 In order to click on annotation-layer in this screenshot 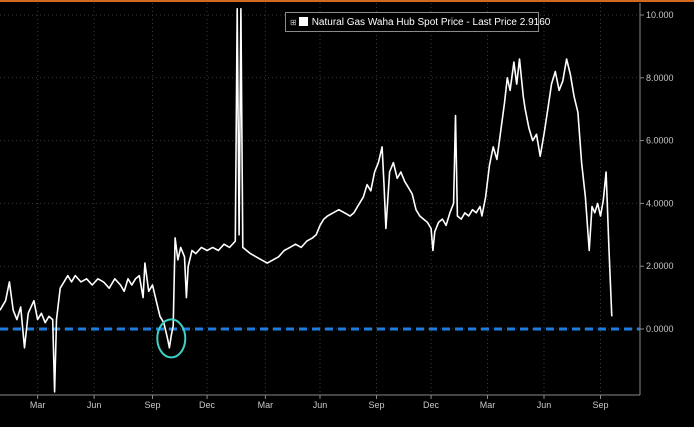, I will do `click(171, 338)`.